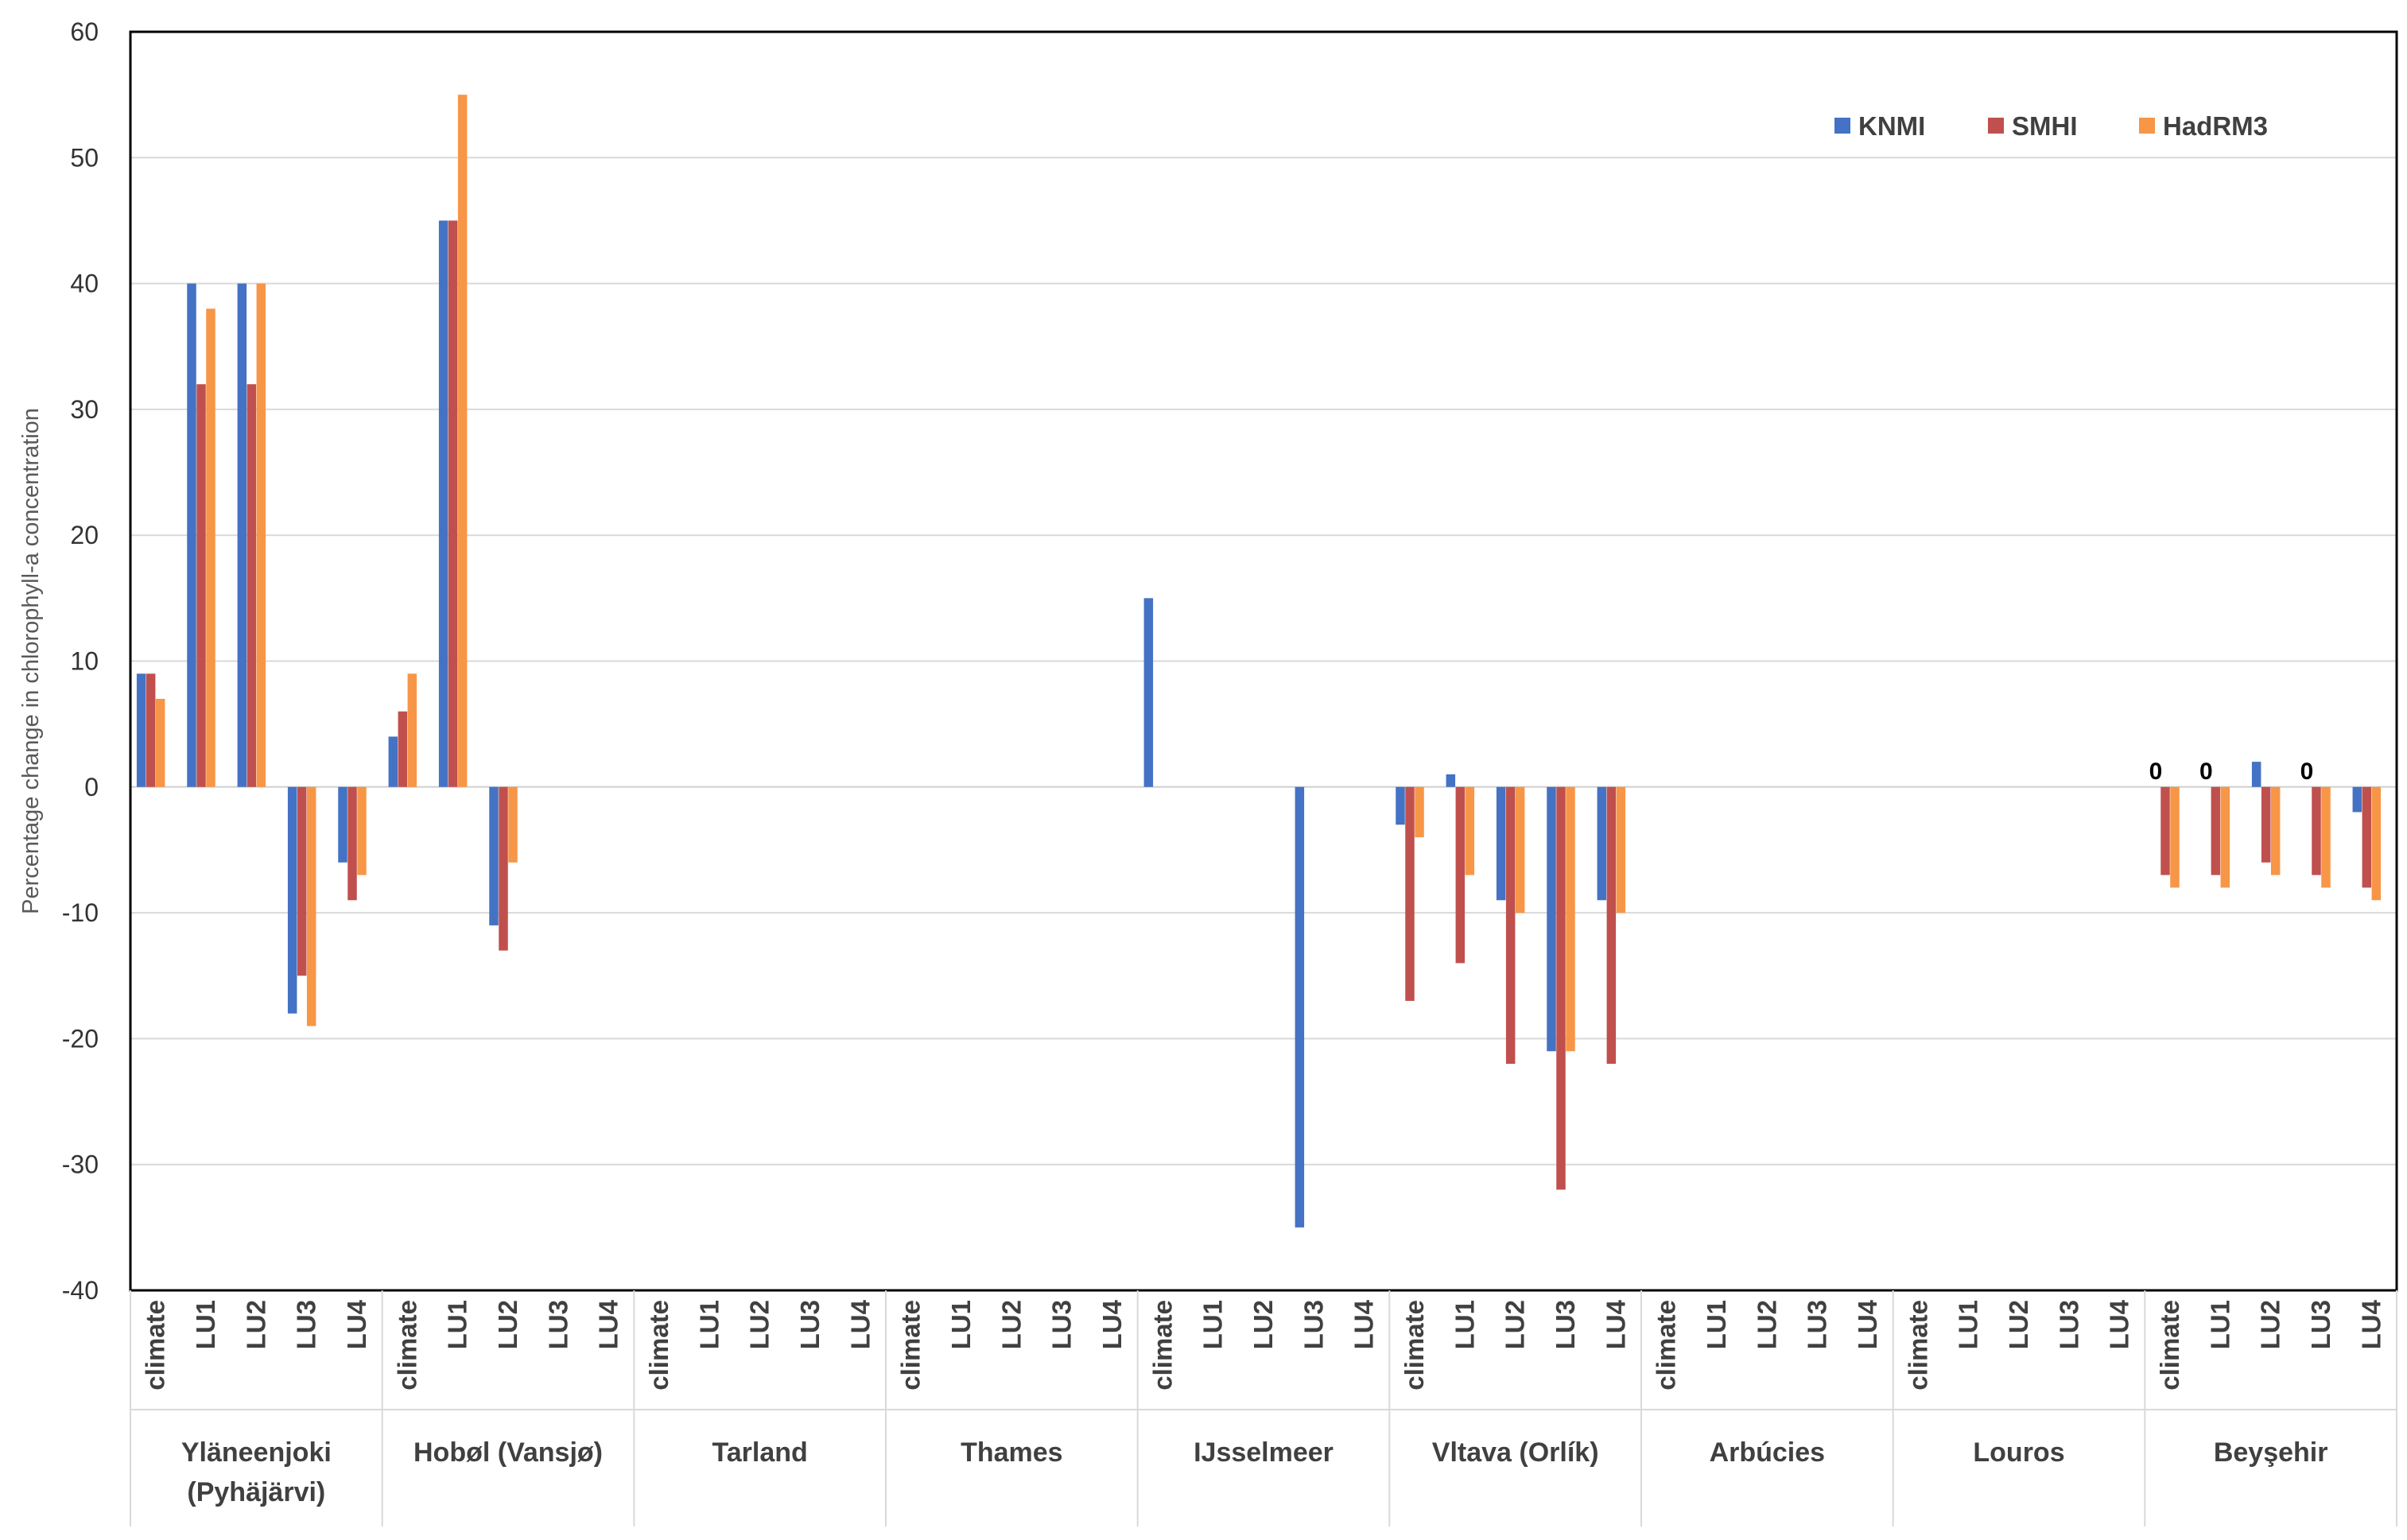  I want to click on legend-swatch-smhi, so click(1996, 126).